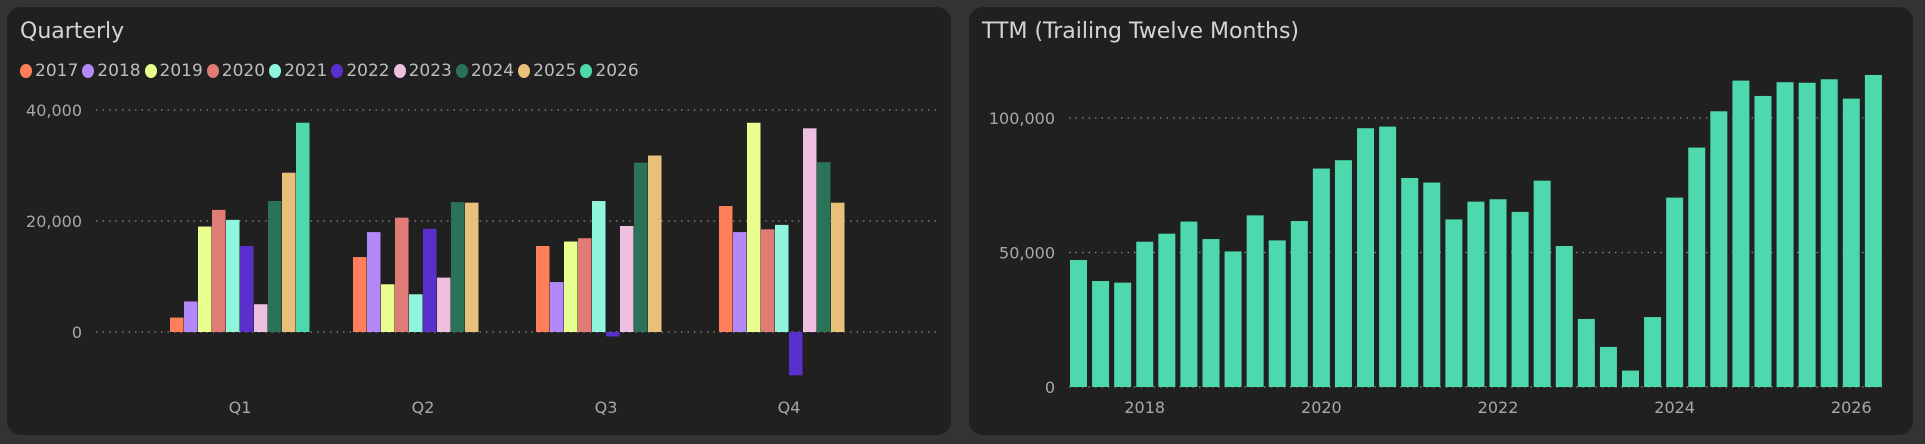 The image size is (1925, 444). I want to click on legend-label: 2018, so click(119, 71).